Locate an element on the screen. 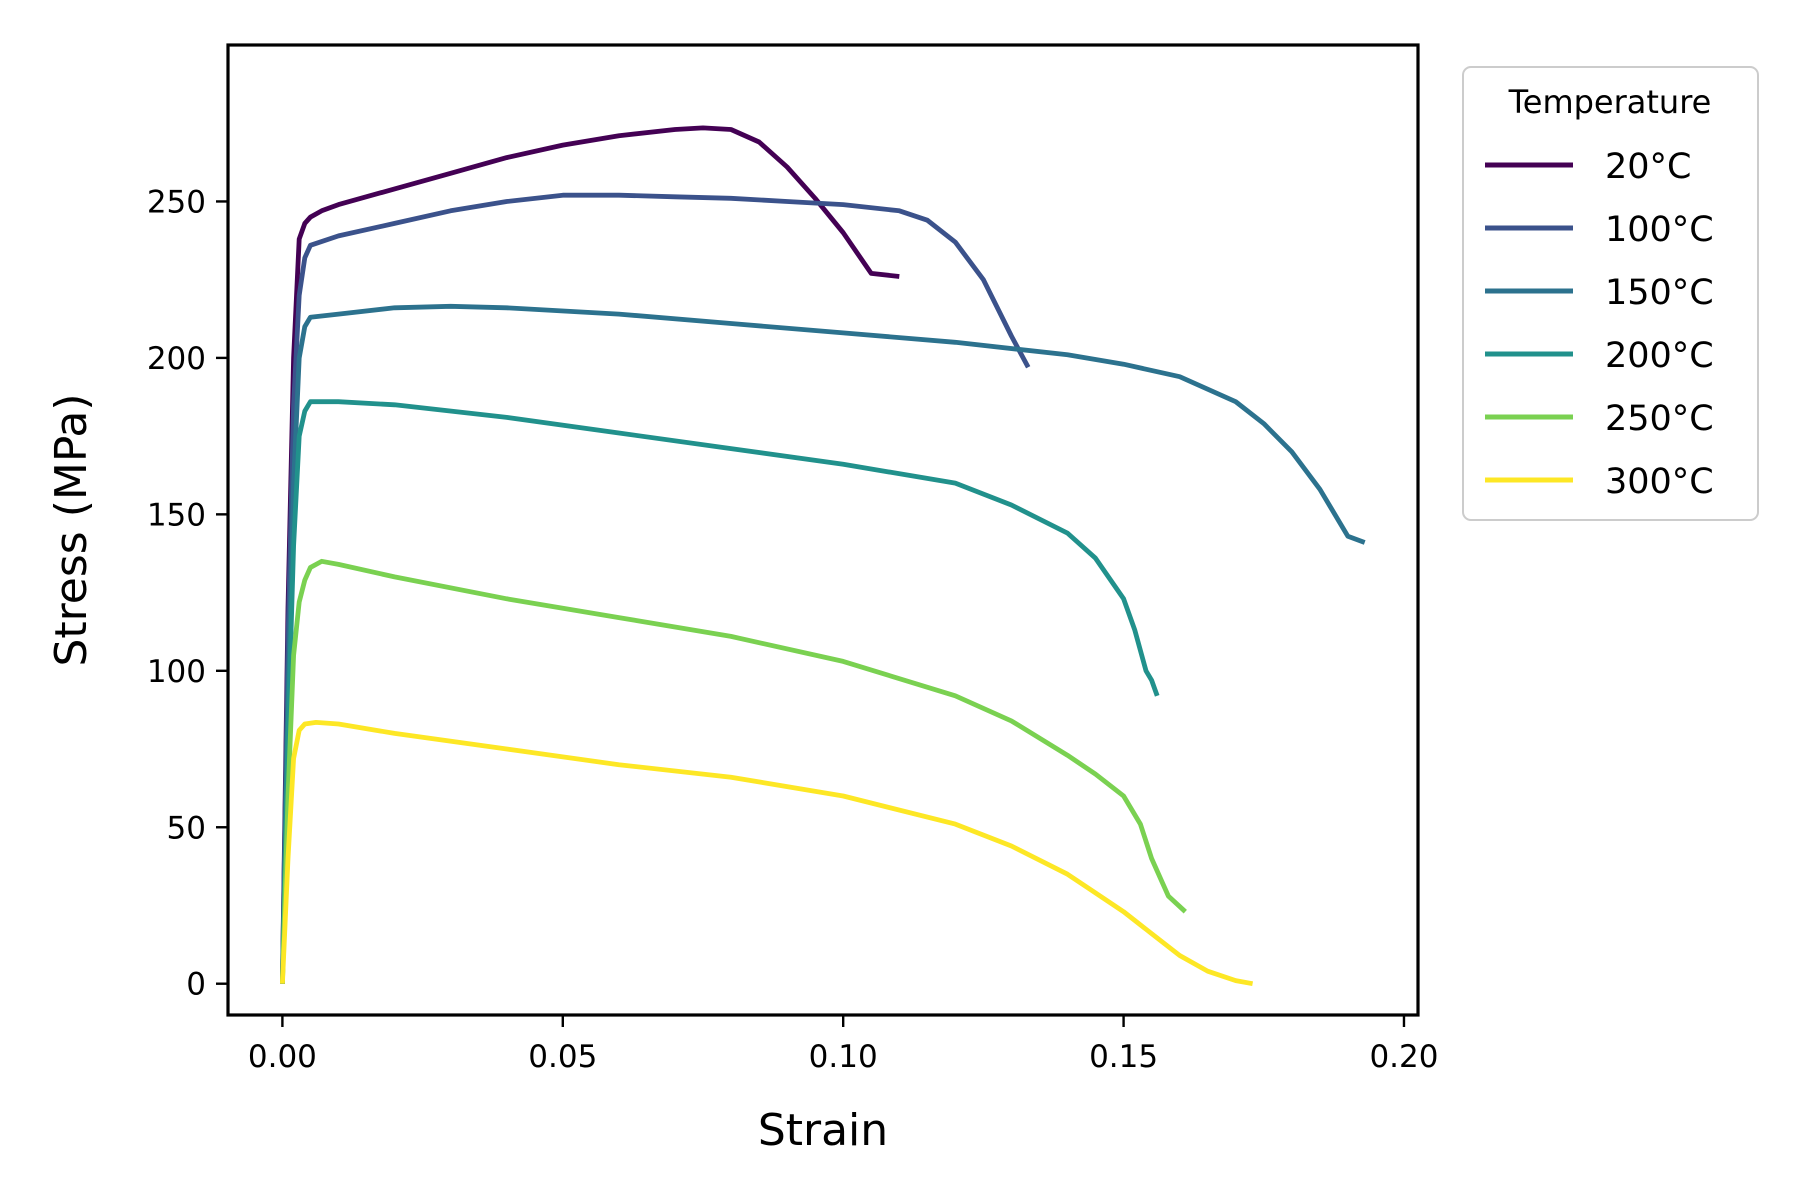 The image size is (1800, 1200). y-tick-label: 0 is located at coordinates (196, 985).